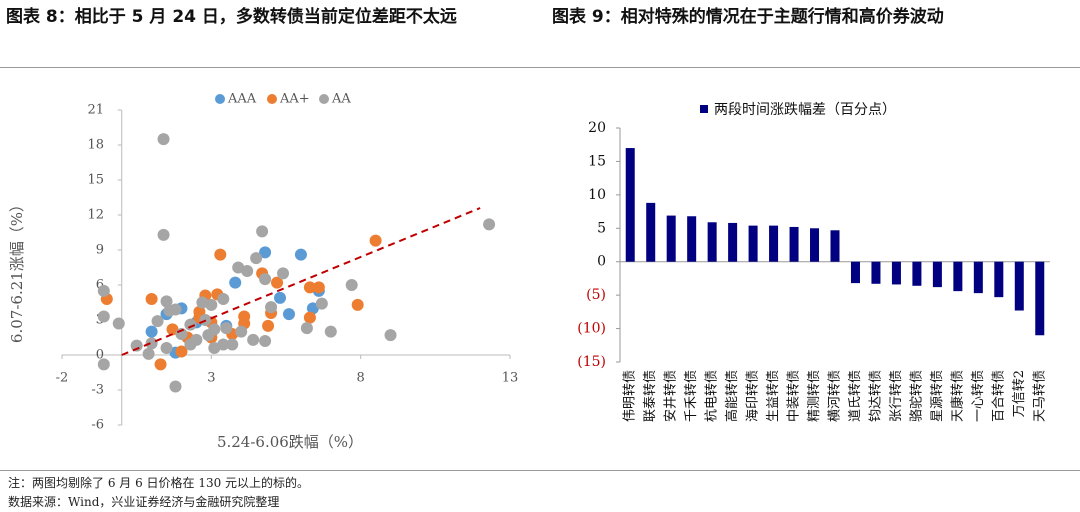 Image resolution: width=1080 pixels, height=512 pixels. What do you see at coordinates (97, 390) in the screenshot?
I see `y-tick-label: -3` at bounding box center [97, 390].